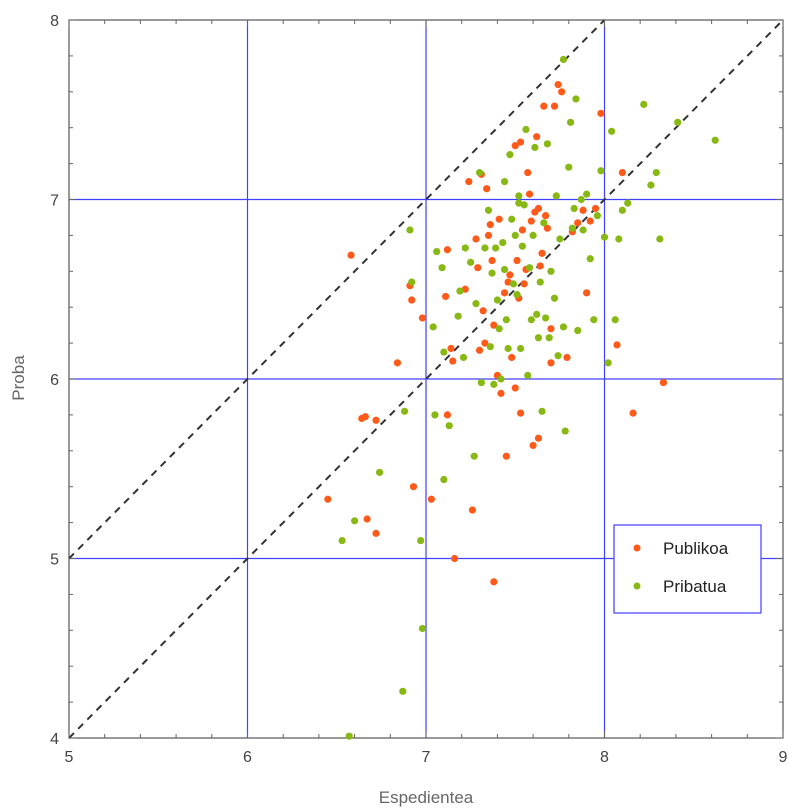  I want to click on y-tick-label-4: 4, so click(54, 739).